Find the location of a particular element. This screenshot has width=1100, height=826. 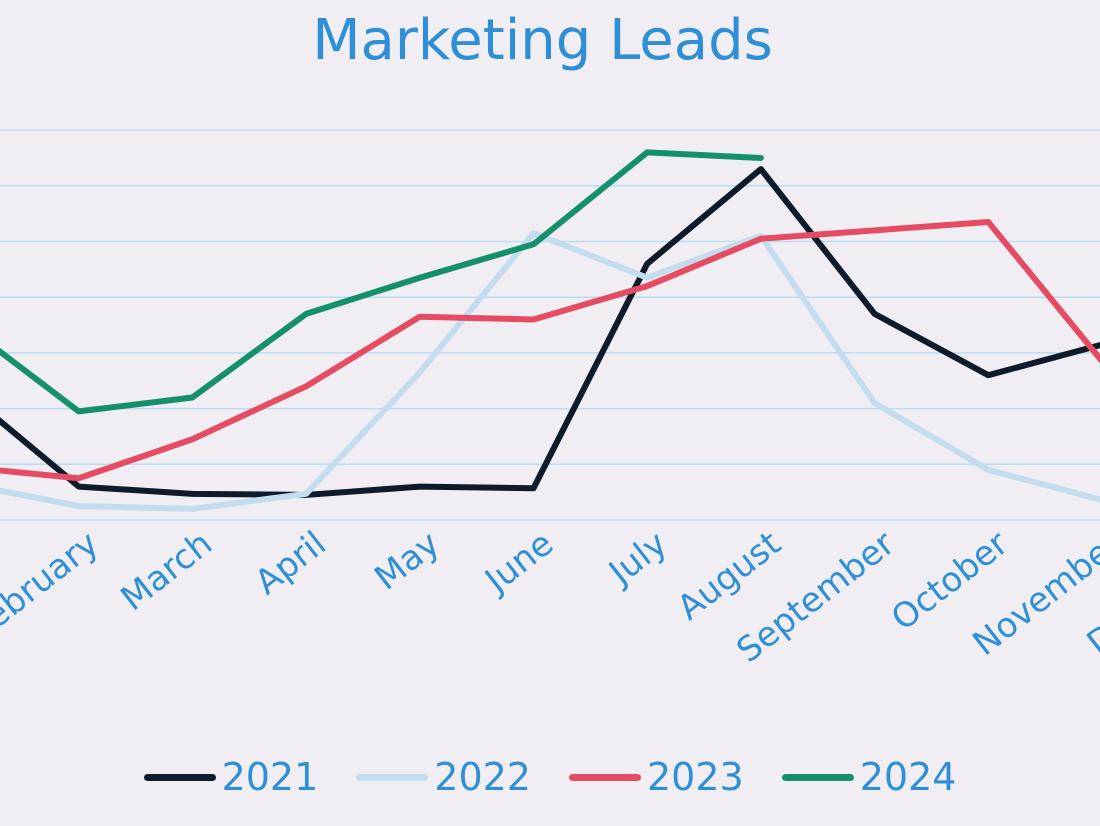

x-tick-label: April is located at coordinates (291, 563).